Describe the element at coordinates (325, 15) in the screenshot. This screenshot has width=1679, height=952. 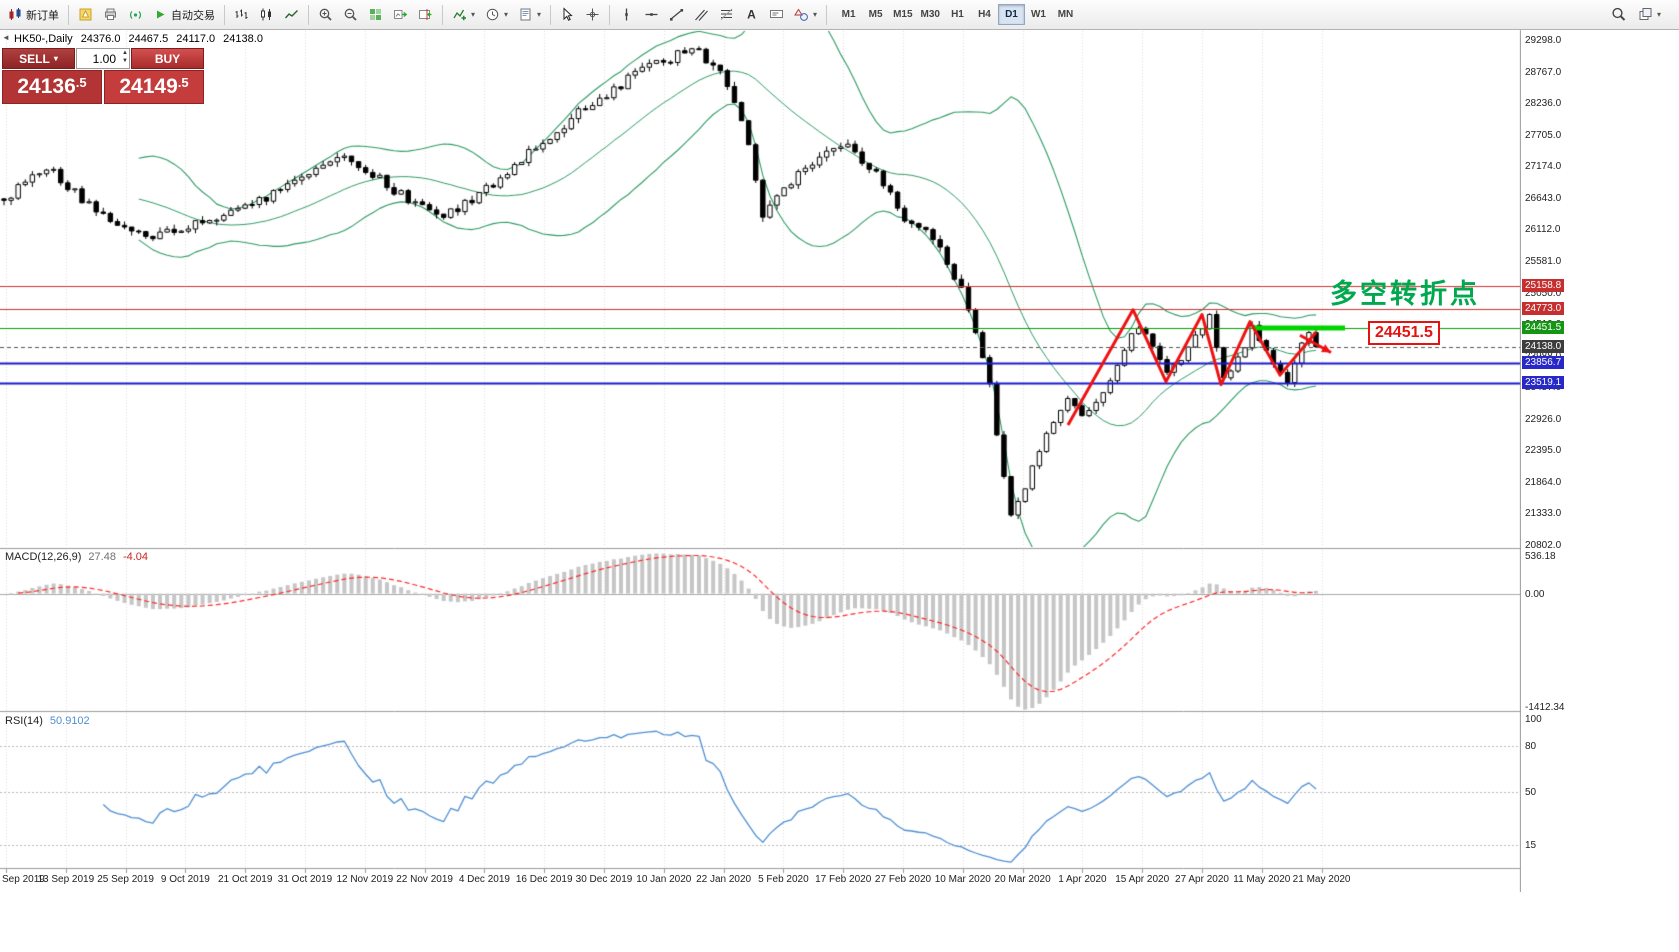
I see `zoom-in-button` at that location.